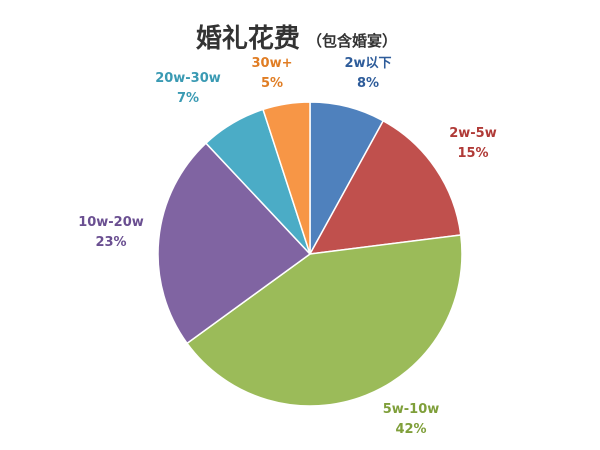 The image size is (600, 450). I want to click on slice-percent-6: 5%, so click(272, 83).